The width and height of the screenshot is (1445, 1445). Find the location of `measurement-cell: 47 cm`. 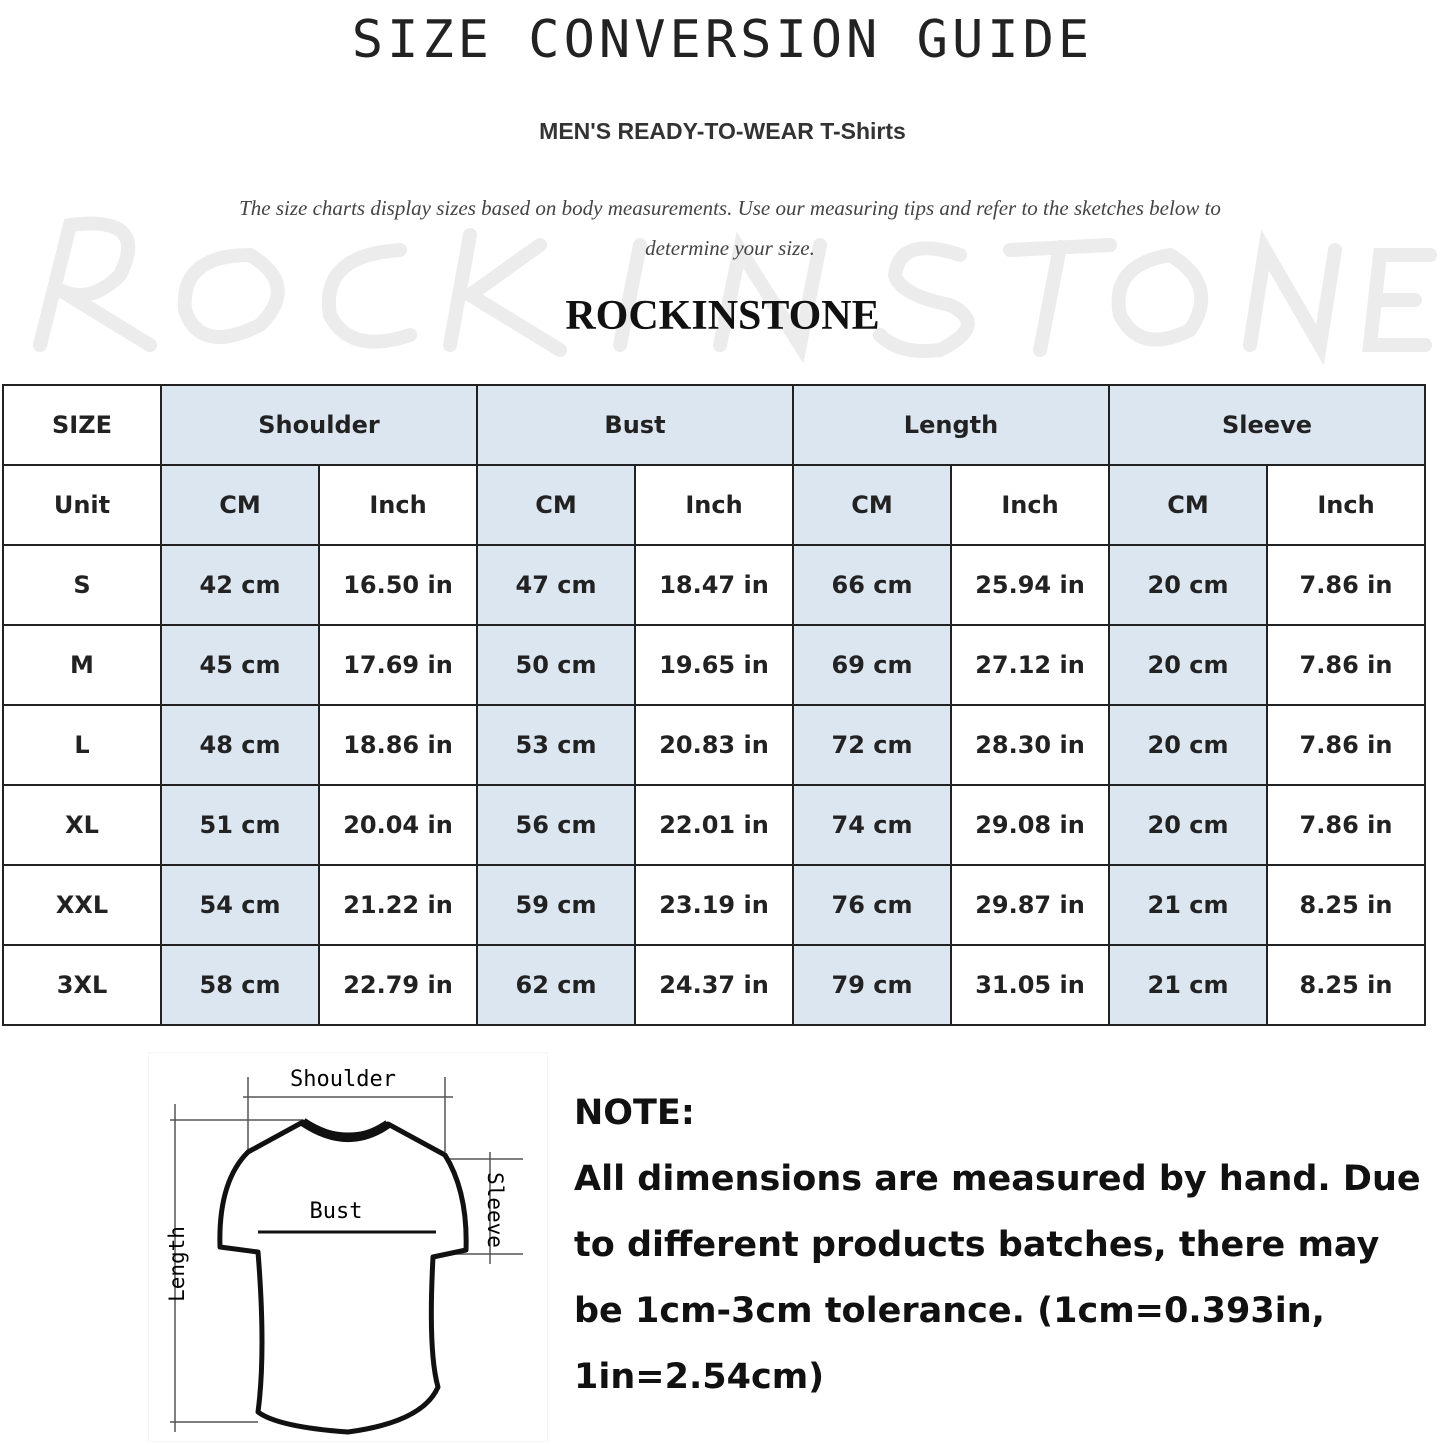

measurement-cell: 47 cm is located at coordinates (556, 585).